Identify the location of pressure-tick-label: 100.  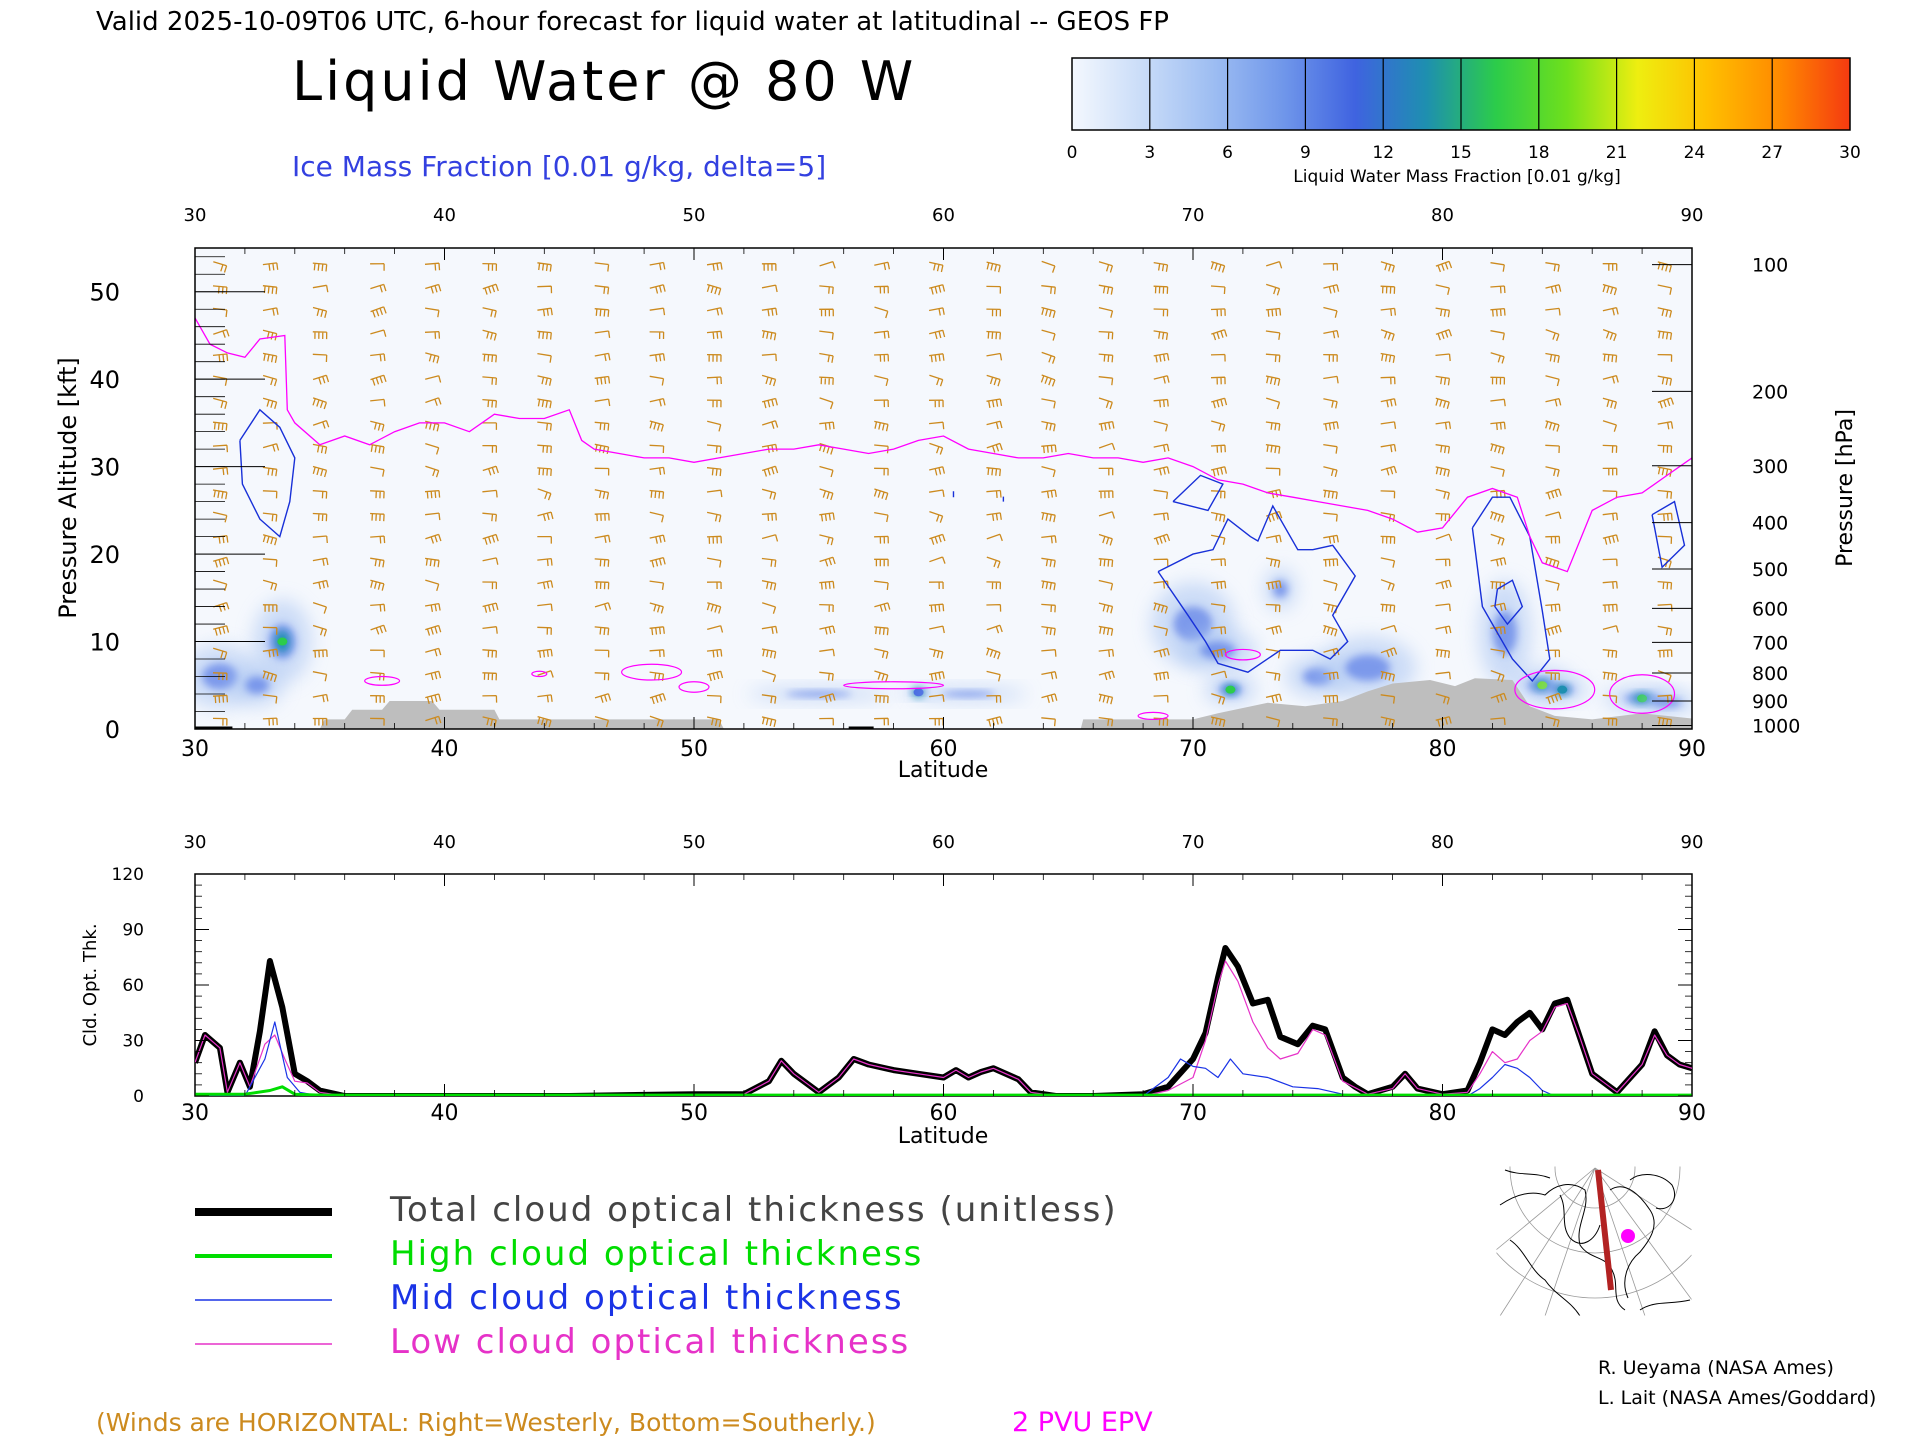
(1770, 266).